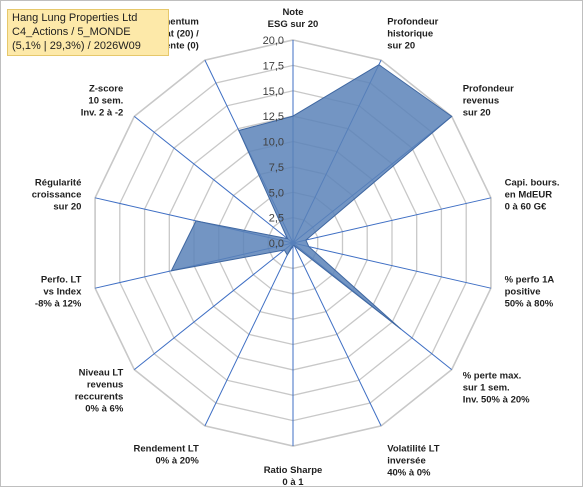  Describe the element at coordinates (173, 22) in the screenshot. I see `axis-label-line: Momentum` at that location.